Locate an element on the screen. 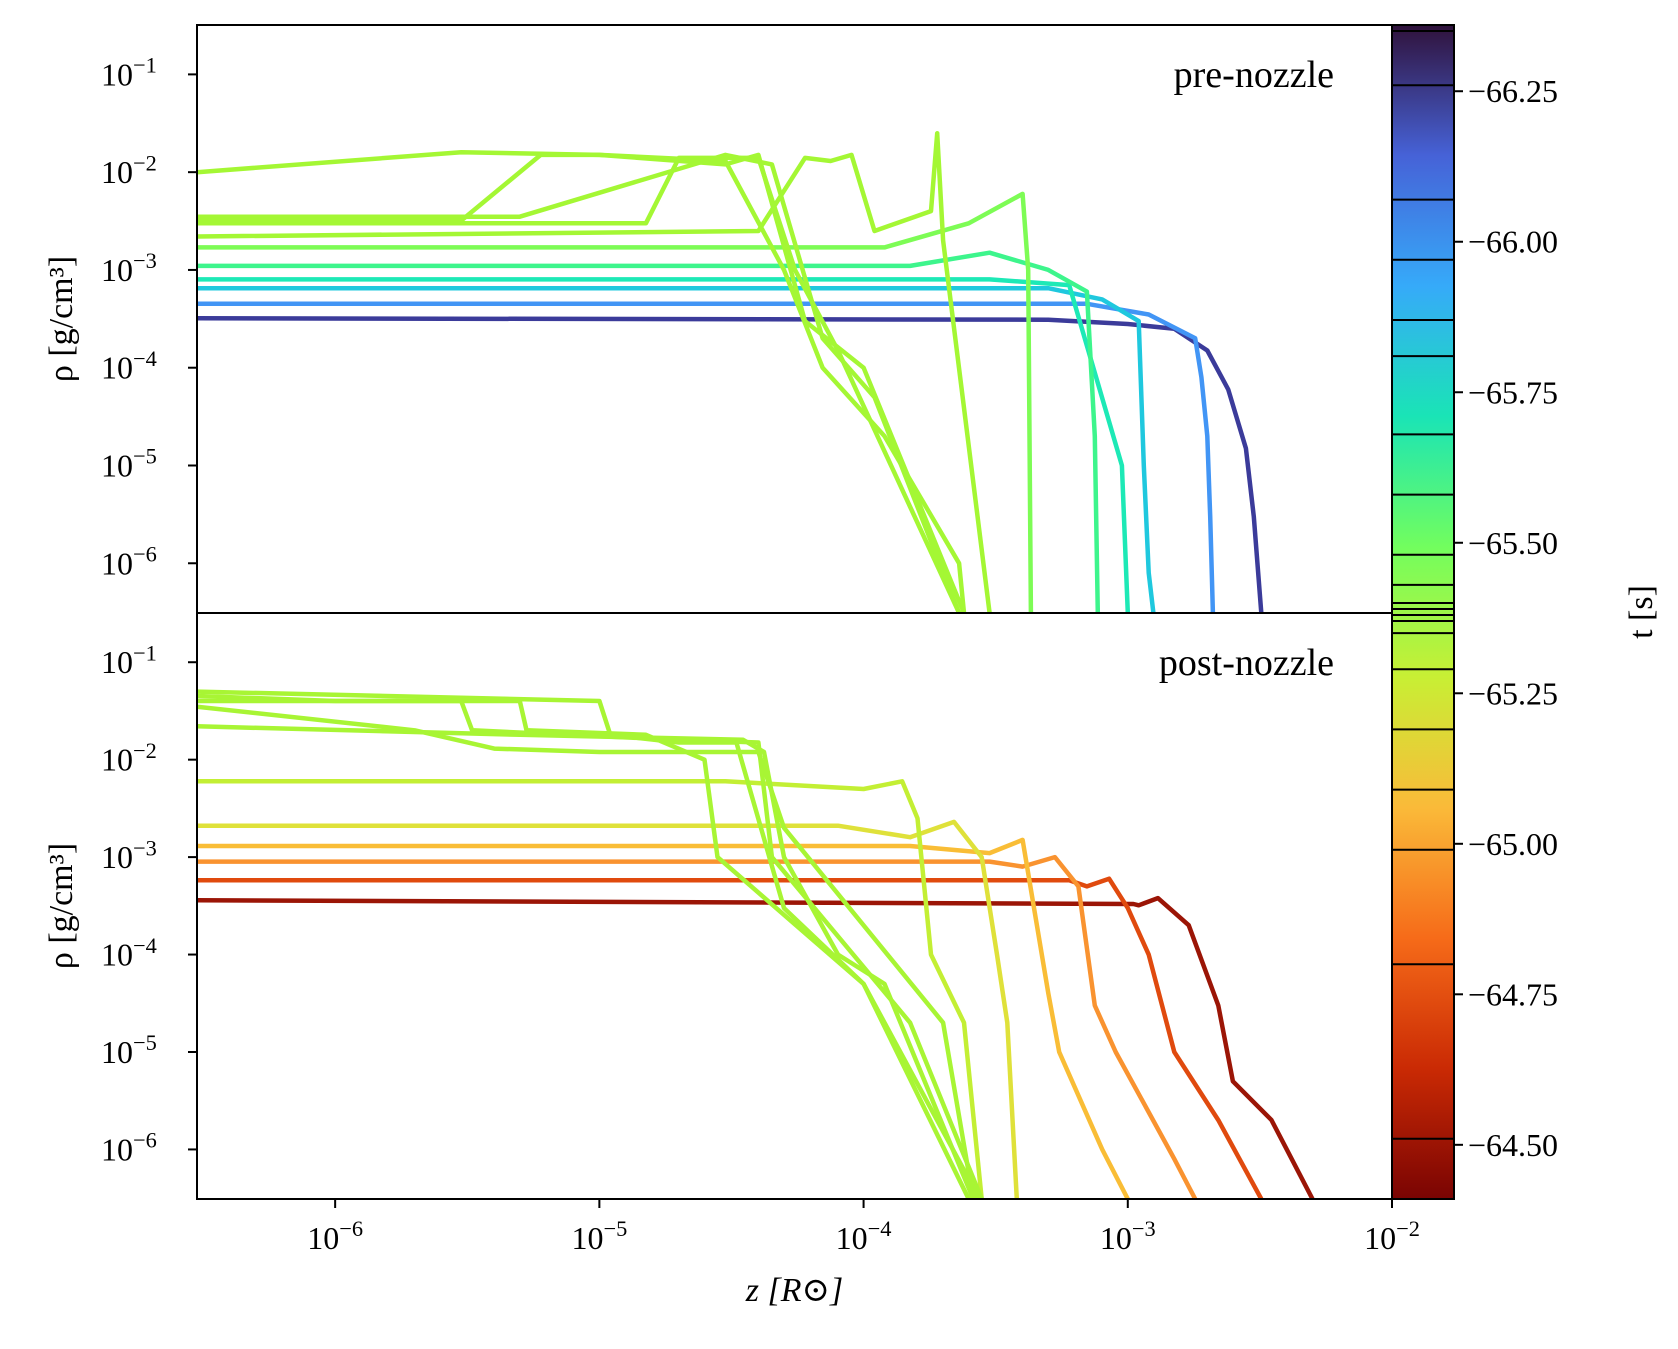 This screenshot has width=1678, height=1349. colorbar-tick-label: −65.25 is located at coordinates (1513, 693).